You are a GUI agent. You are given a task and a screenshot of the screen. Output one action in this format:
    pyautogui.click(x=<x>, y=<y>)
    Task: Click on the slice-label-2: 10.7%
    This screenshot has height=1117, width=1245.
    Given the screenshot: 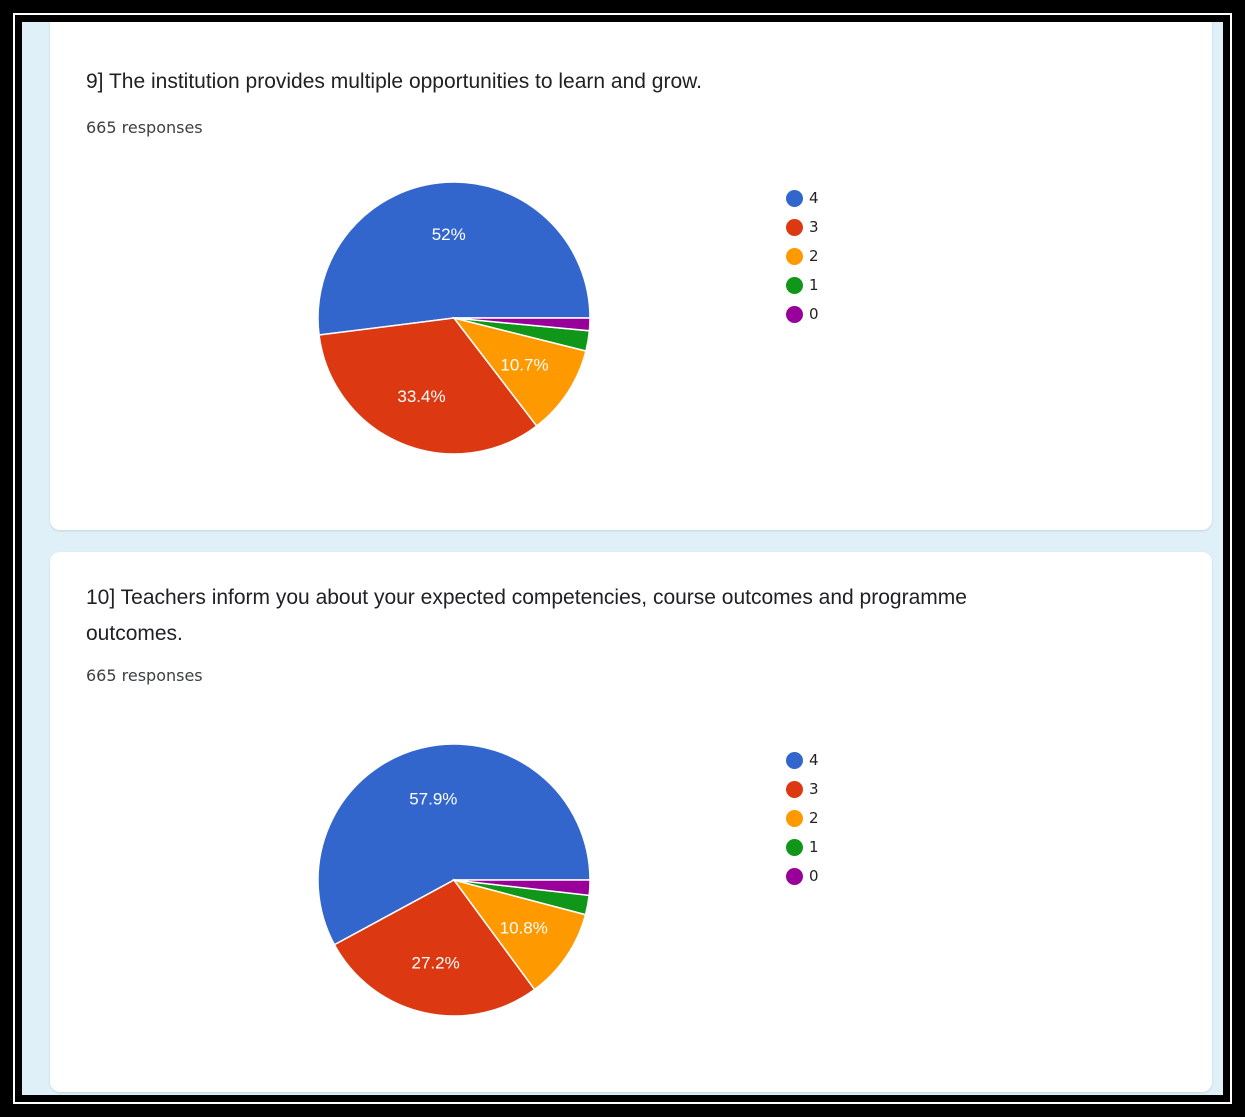 What is the action you would take?
    pyautogui.click(x=524, y=364)
    